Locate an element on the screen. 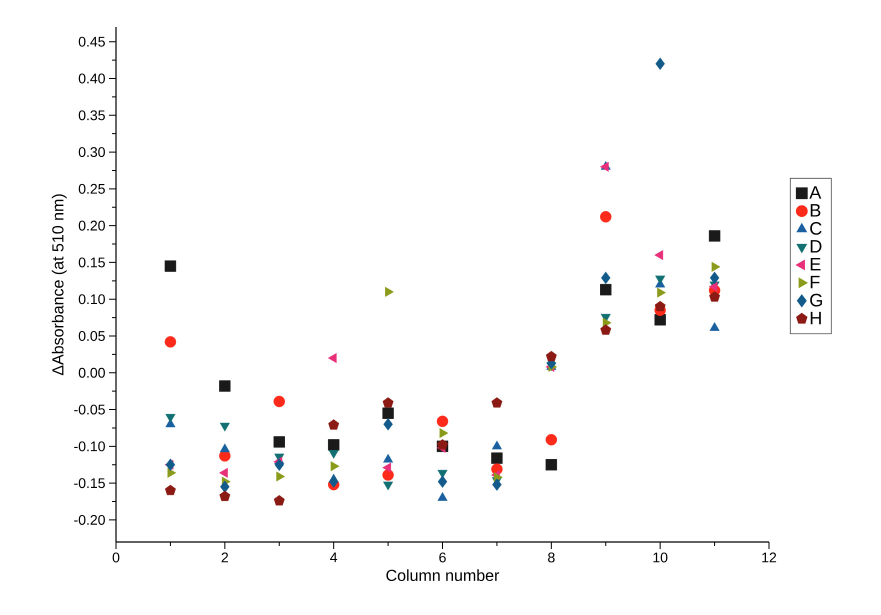  y-tick-label: 0.15 is located at coordinates (91, 262).